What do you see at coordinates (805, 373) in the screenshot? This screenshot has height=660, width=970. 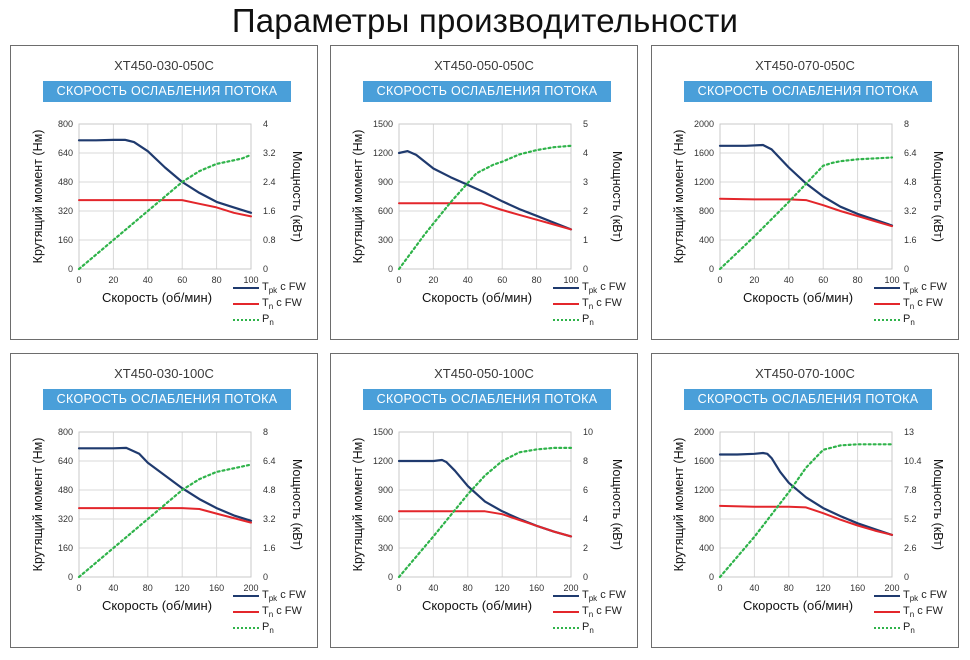 I see `chart-title: XT450-070-100C` at bounding box center [805, 373].